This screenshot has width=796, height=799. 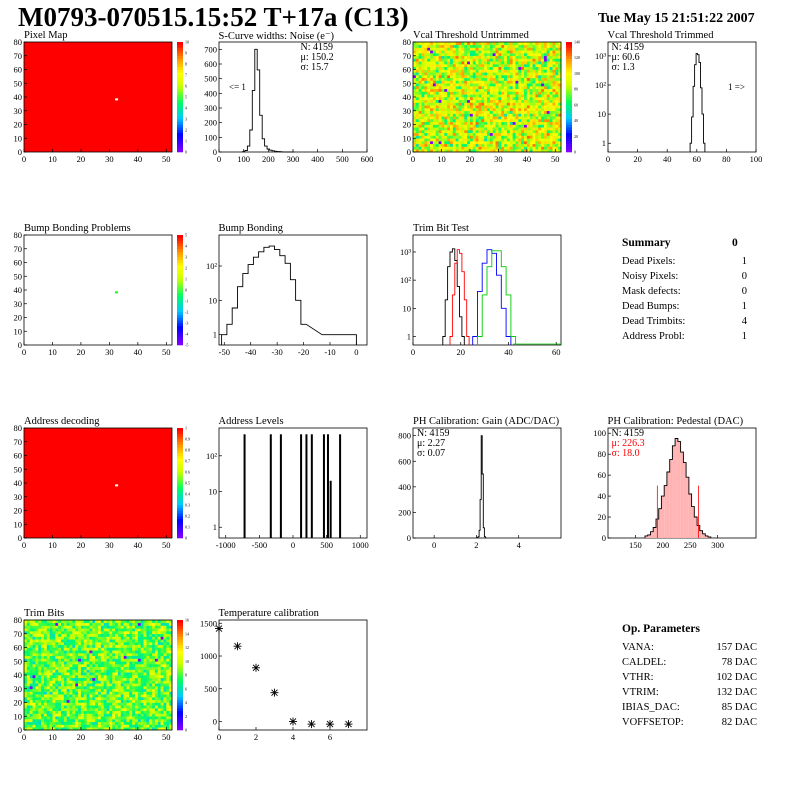 I want to click on x-tick-label: 250, so click(x=689, y=545).